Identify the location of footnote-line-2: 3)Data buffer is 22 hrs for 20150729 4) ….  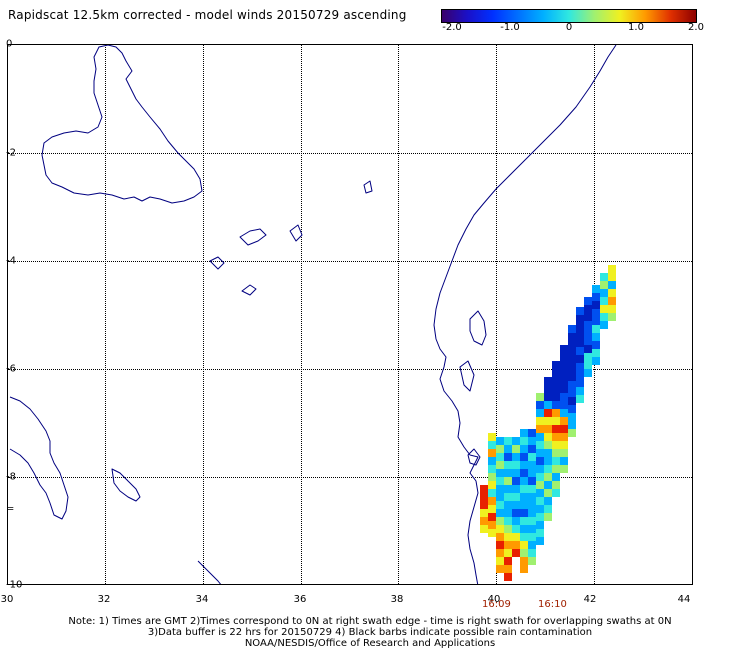
(370, 632).